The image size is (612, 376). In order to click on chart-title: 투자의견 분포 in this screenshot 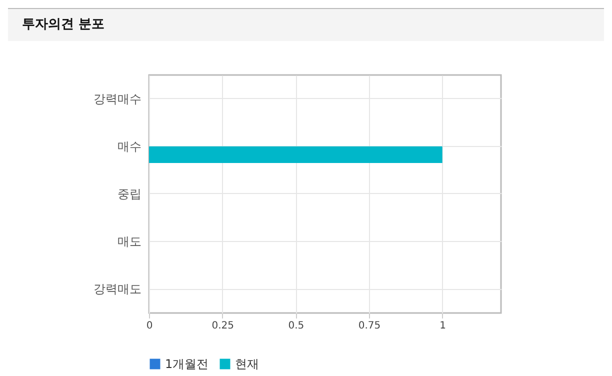, I will do `click(306, 24)`.